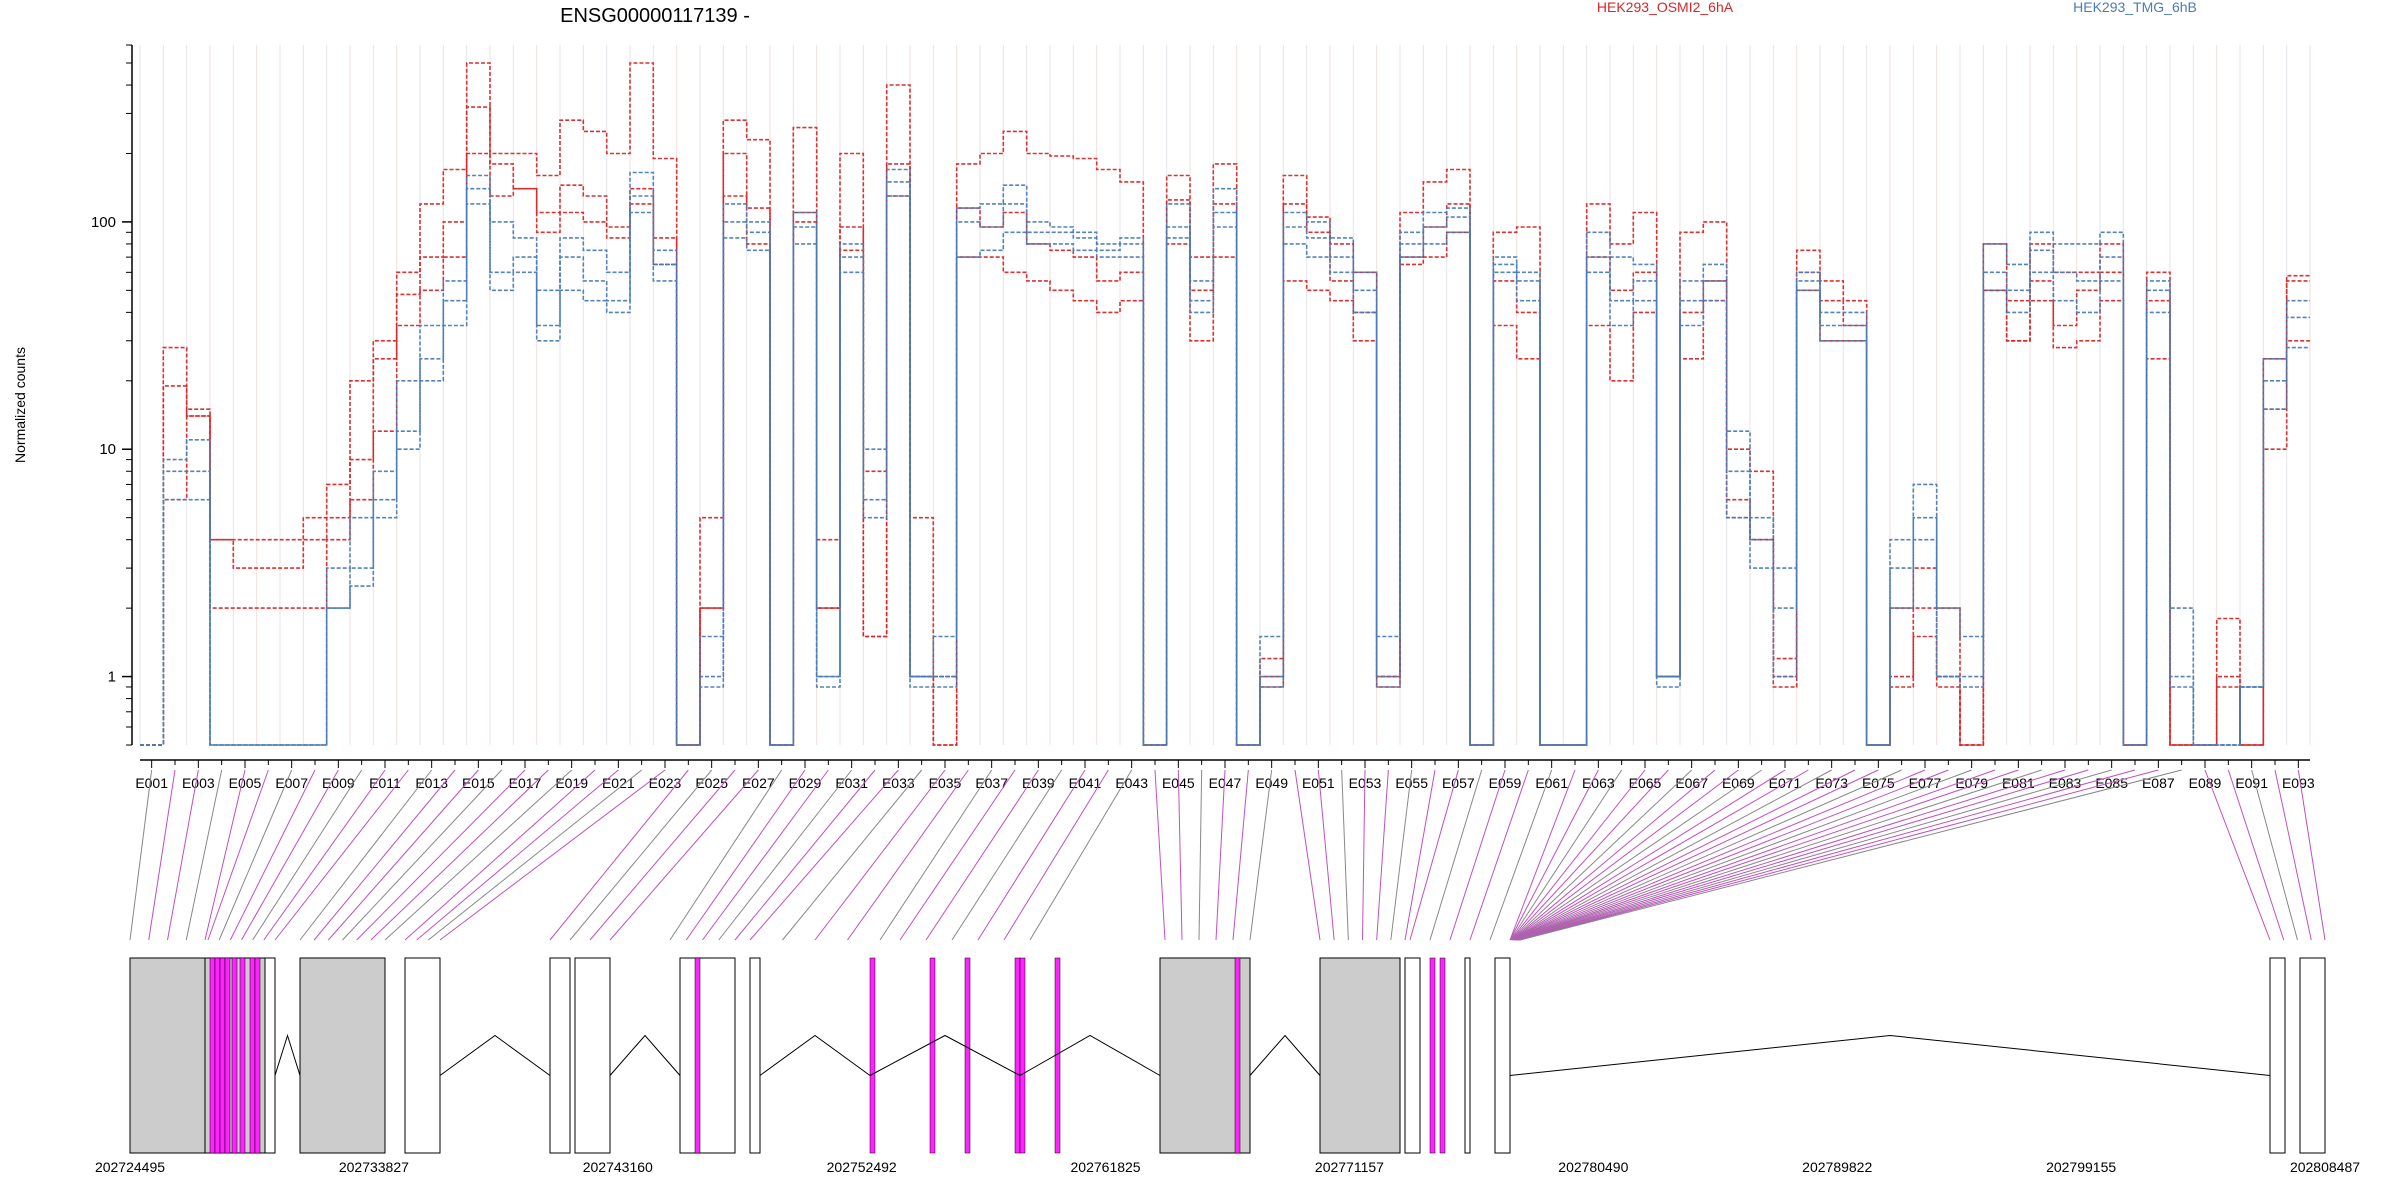 Image resolution: width=2400 pixels, height=1200 pixels. I want to click on x-tick-label: E079, so click(1971, 783).